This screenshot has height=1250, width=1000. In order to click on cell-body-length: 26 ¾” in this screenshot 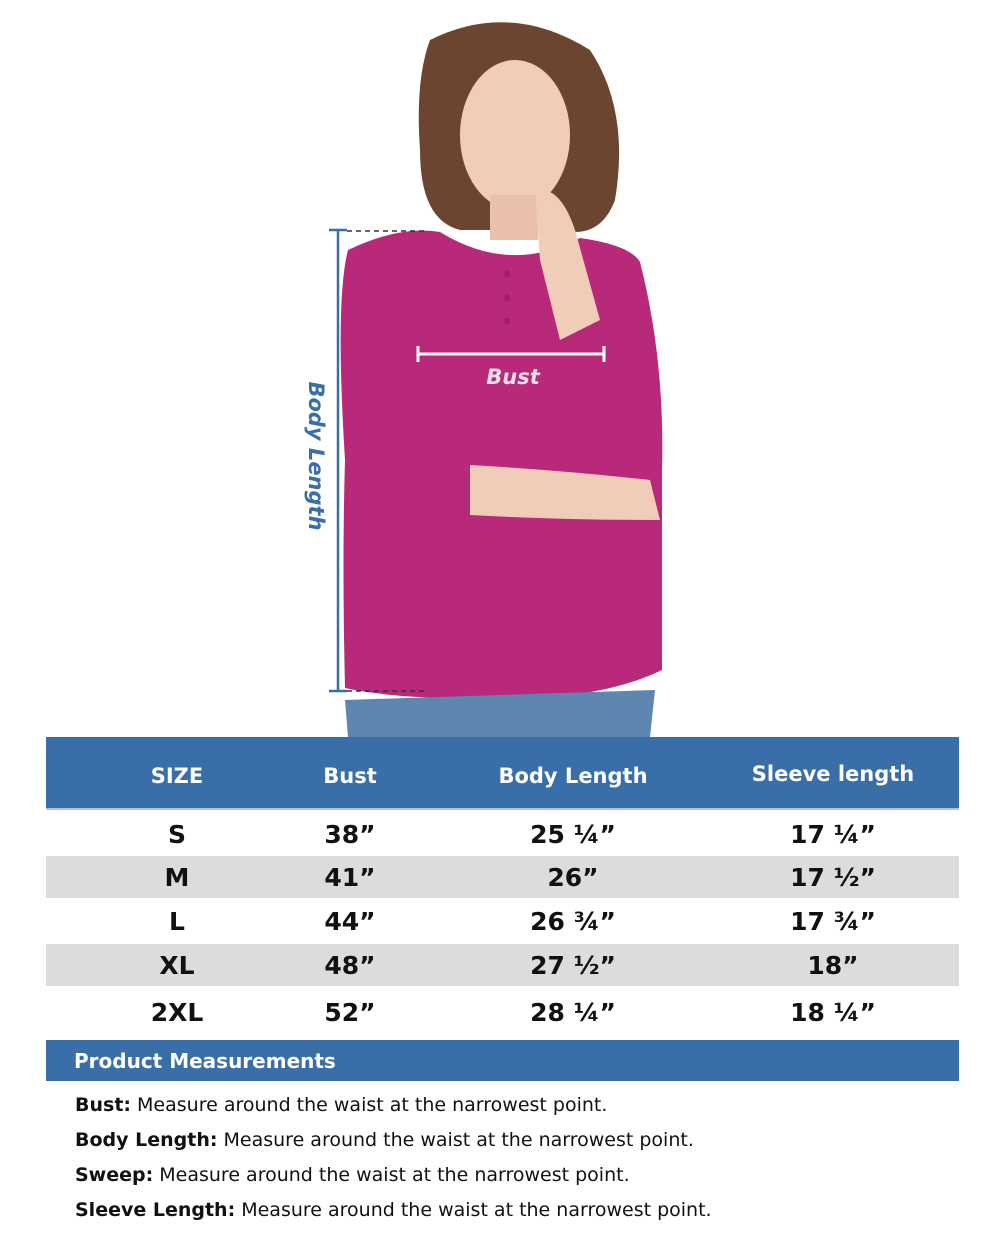, I will do `click(573, 921)`.